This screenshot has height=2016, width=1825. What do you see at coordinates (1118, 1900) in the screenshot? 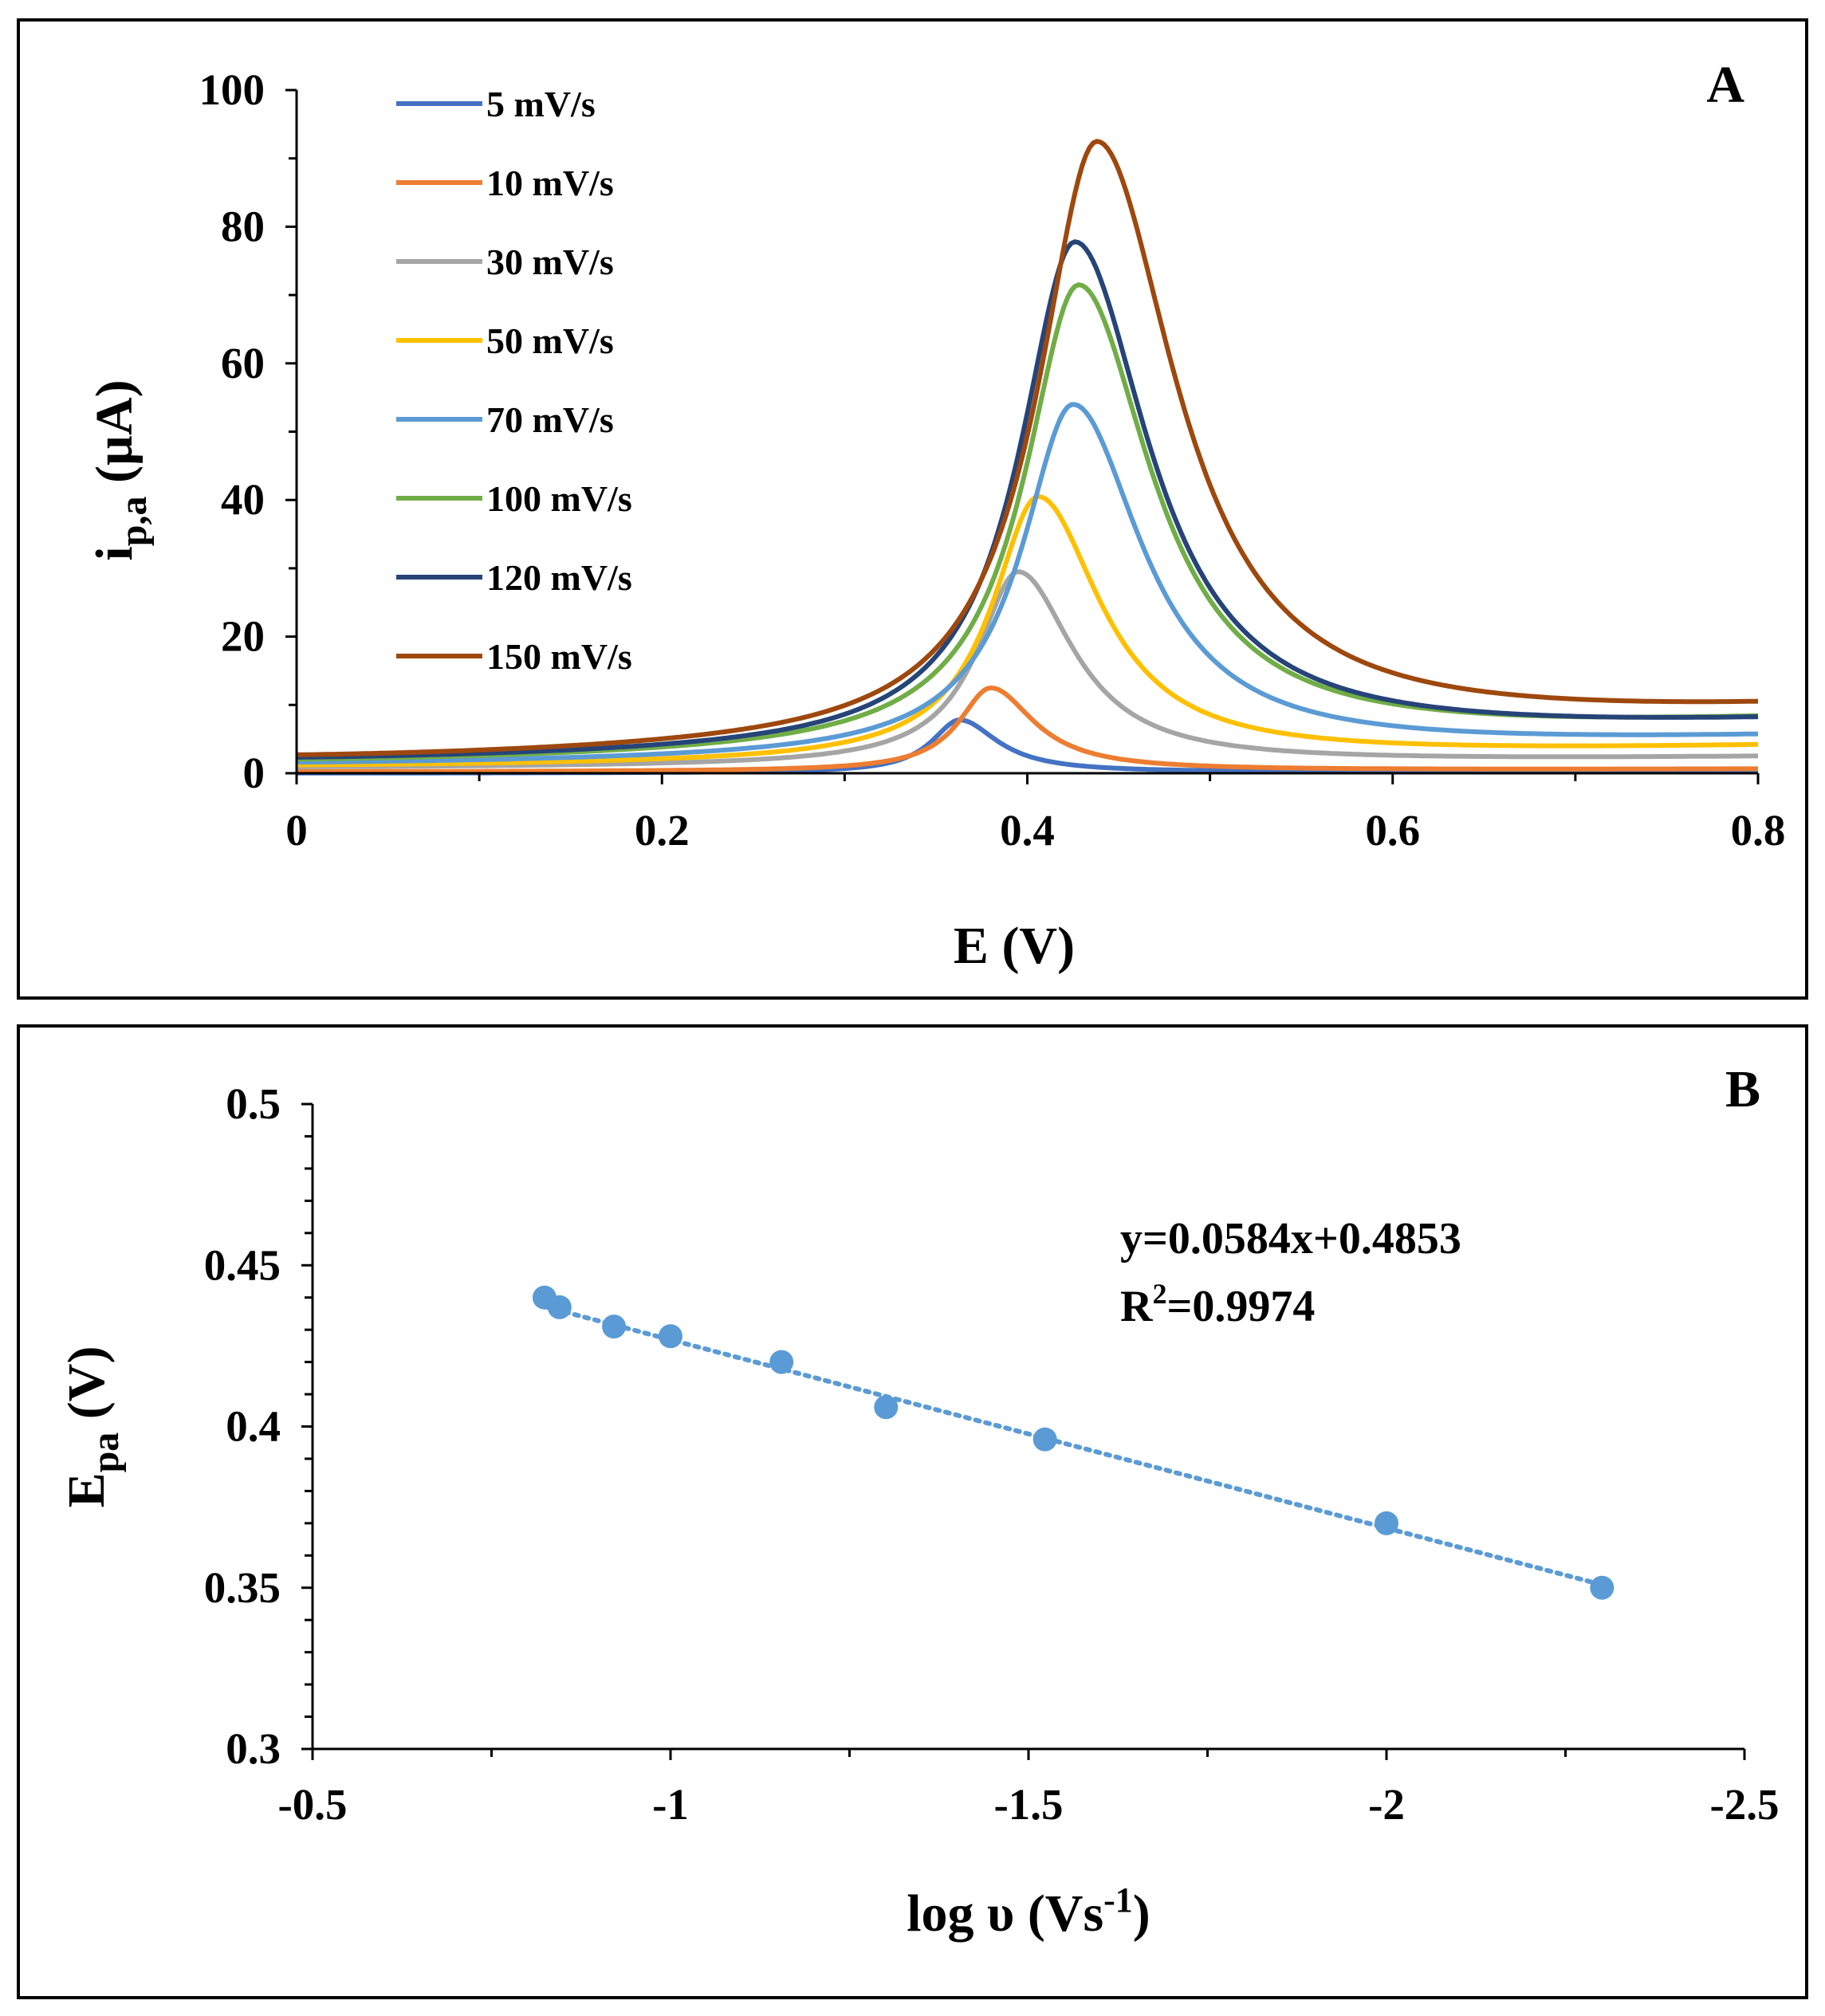
I see `panel-b-x-title-sup: -1` at bounding box center [1118, 1900].